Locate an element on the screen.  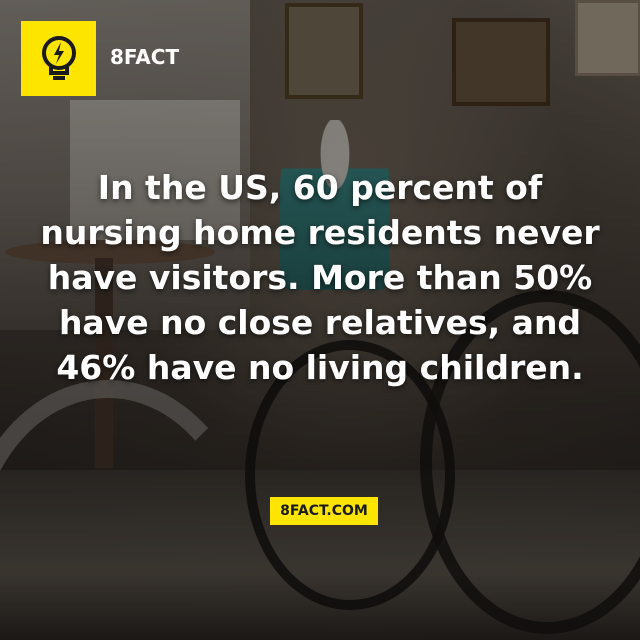
logo is located at coordinates (58, 58).